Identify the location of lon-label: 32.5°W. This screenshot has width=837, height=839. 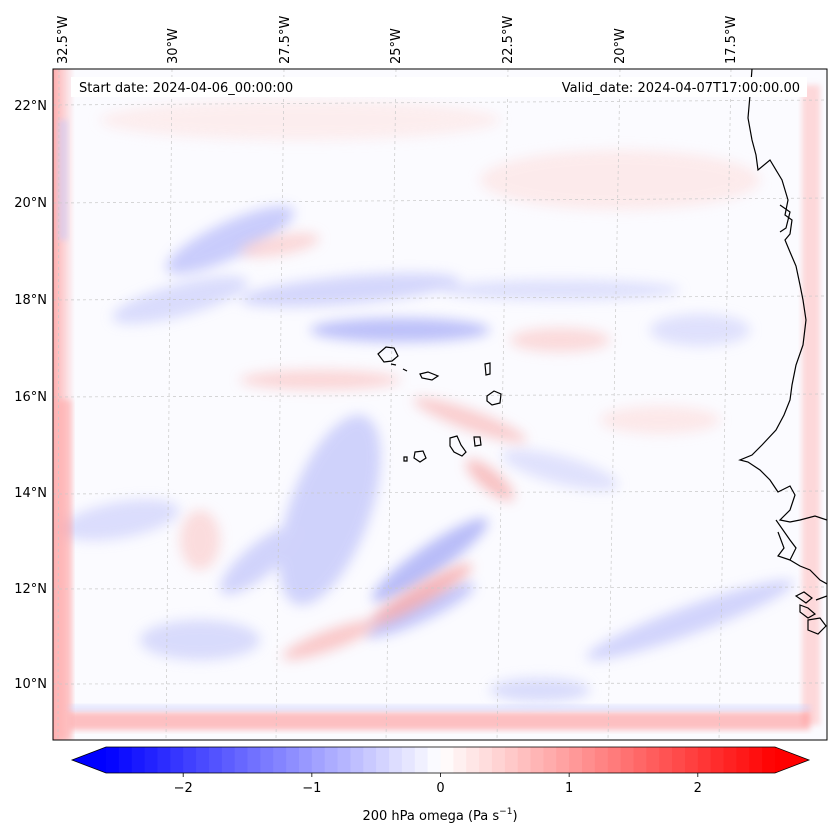
(63, 40).